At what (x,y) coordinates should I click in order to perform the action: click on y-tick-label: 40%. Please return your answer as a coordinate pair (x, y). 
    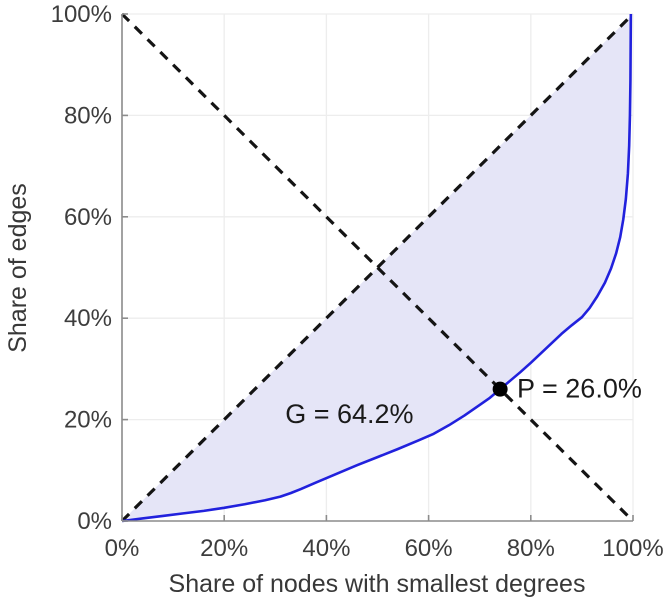
    Looking at the image, I should click on (88, 318).